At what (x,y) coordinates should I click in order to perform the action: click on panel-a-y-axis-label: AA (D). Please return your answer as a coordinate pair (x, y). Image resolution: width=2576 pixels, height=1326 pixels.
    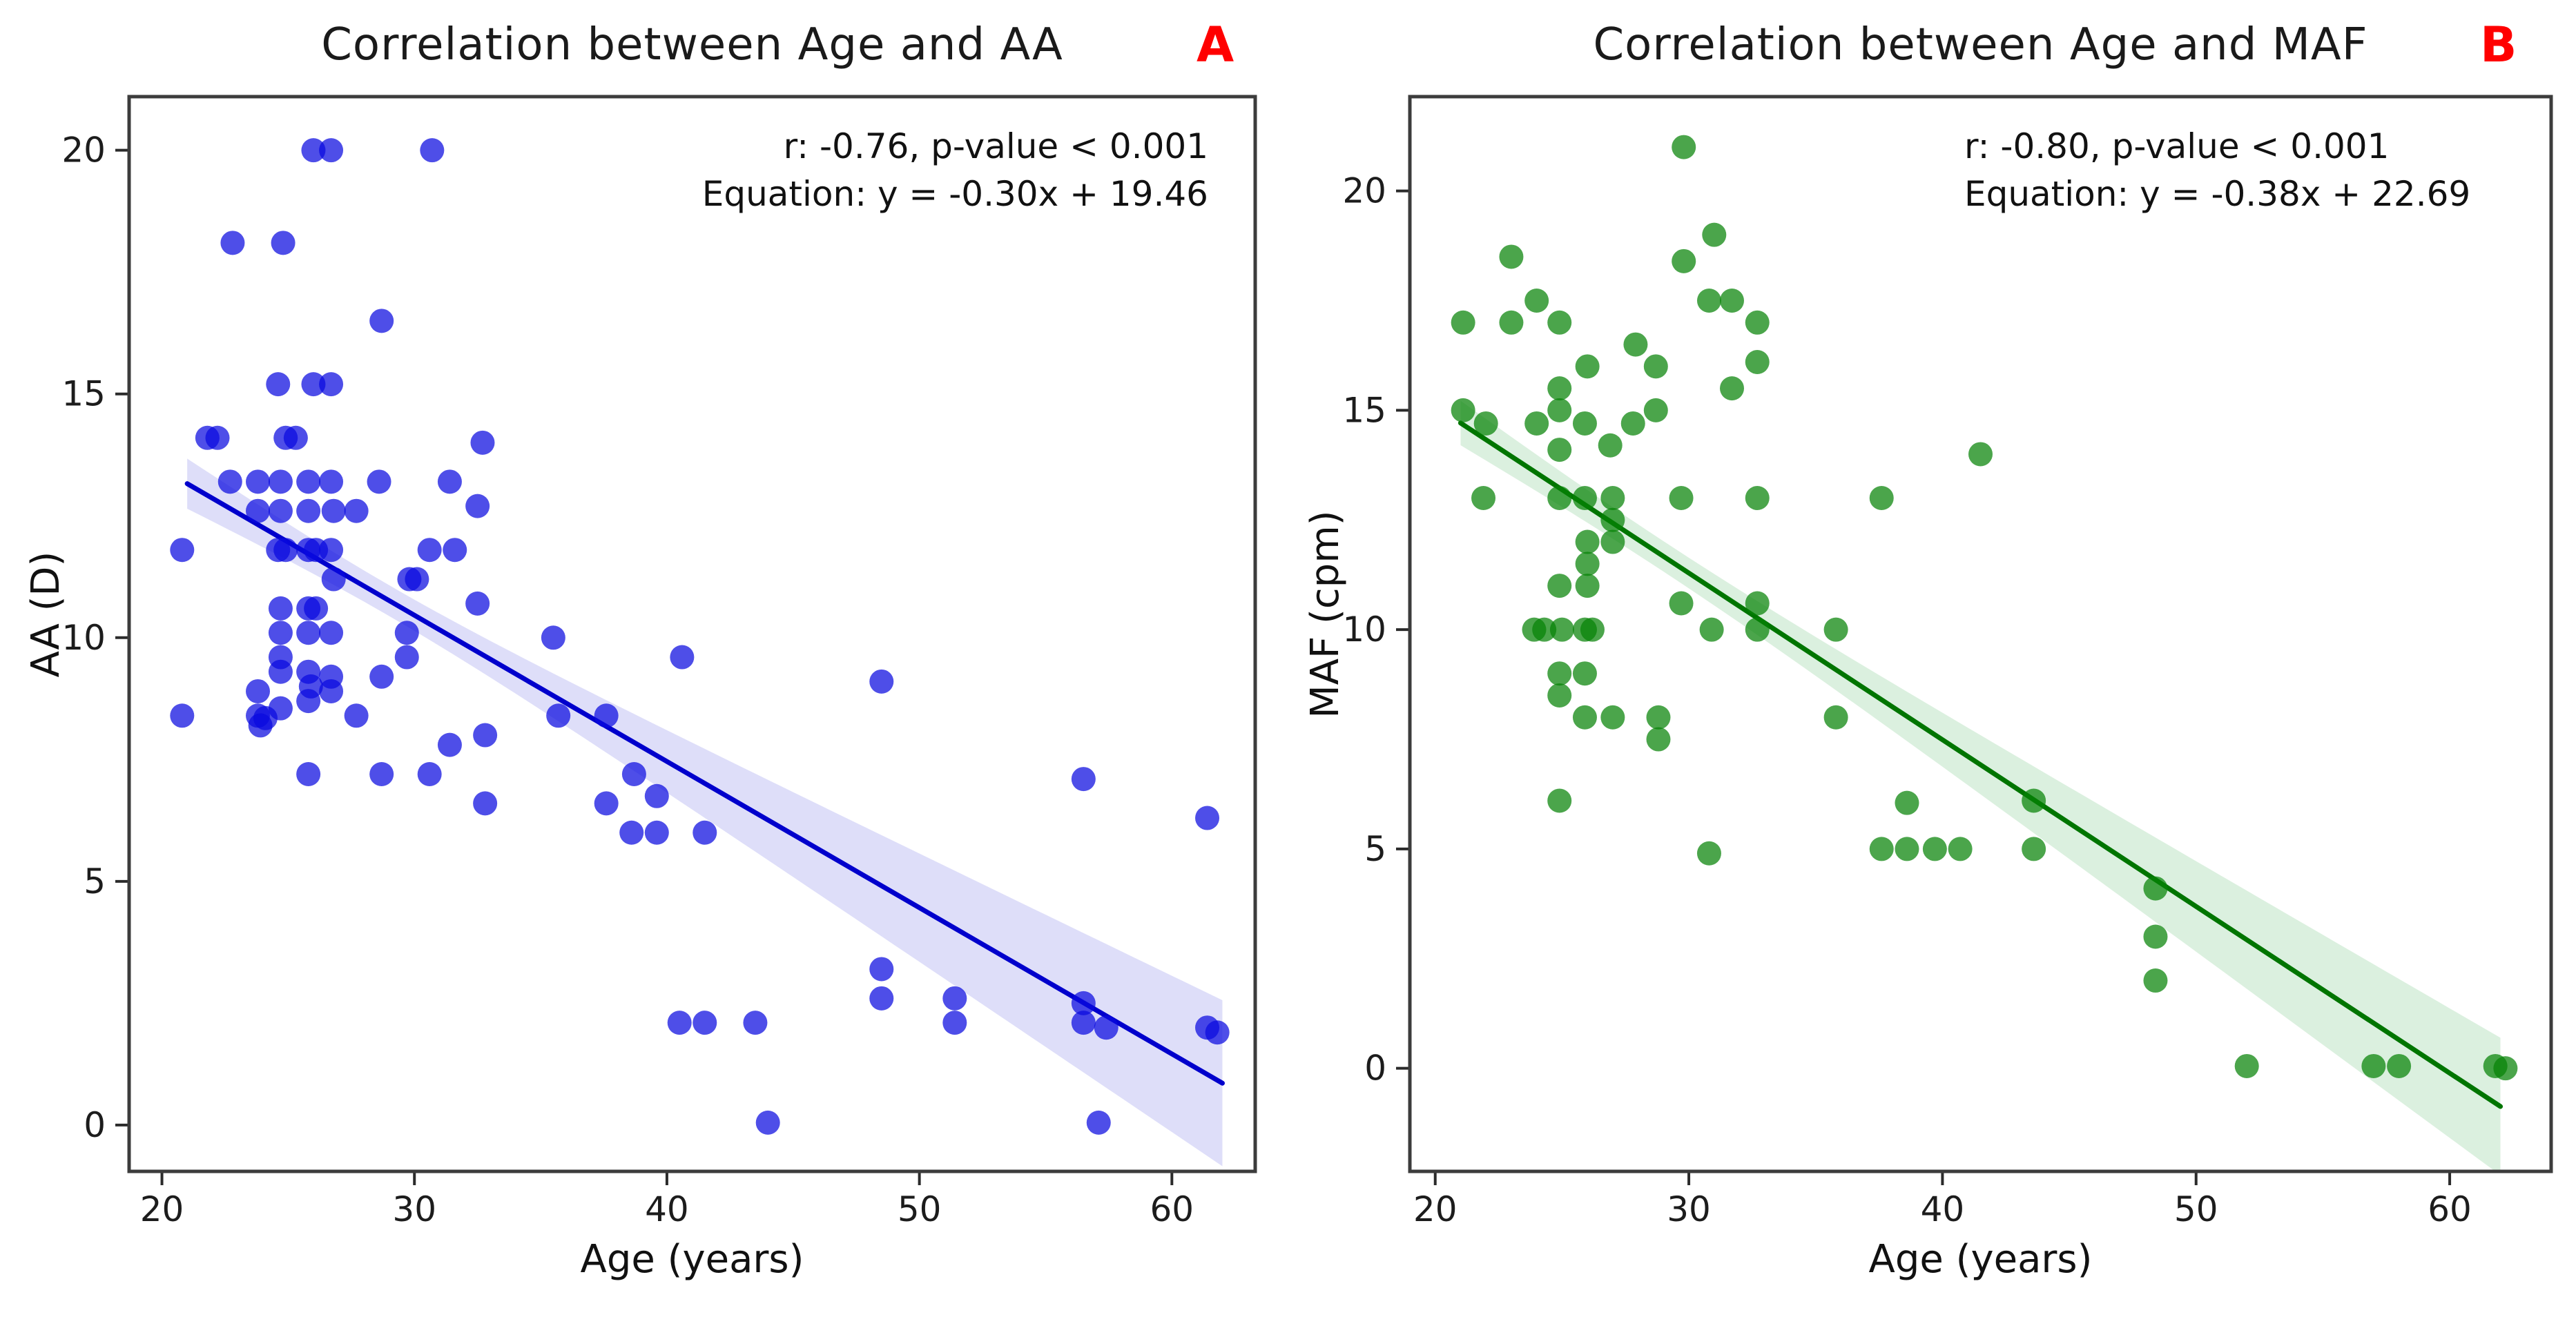
    Looking at the image, I should click on (46, 614).